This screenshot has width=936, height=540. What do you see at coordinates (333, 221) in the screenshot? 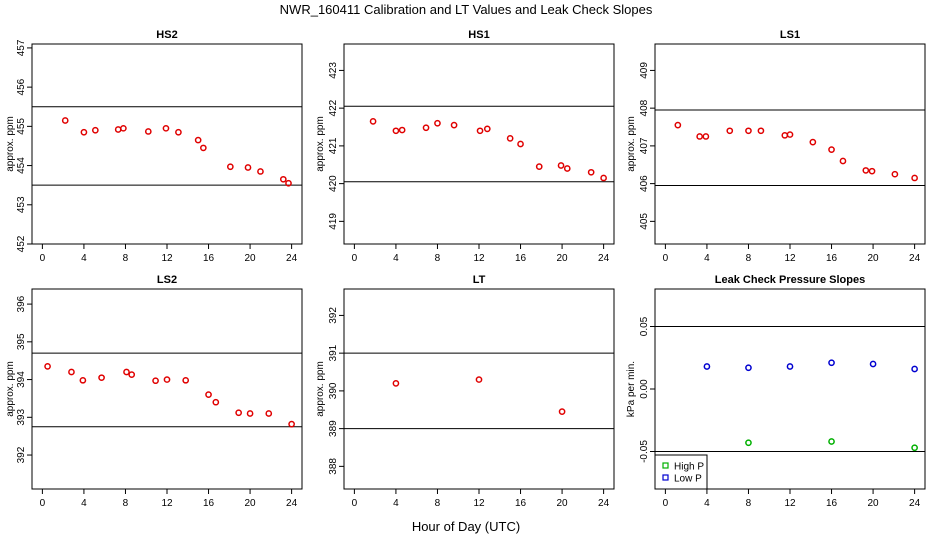
I see `y-tick-label: 419` at bounding box center [333, 221].